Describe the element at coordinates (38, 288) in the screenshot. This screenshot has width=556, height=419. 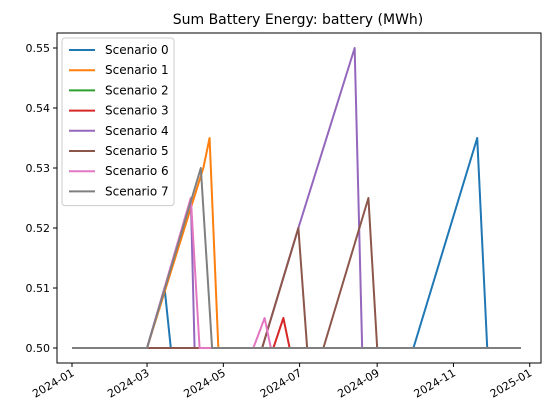
I see `y-tick-label: 0.51` at that location.